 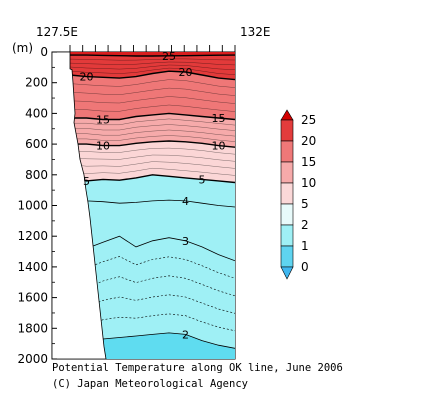 What do you see at coordinates (308, 183) in the screenshot?
I see `colorbar-label: 10` at bounding box center [308, 183].